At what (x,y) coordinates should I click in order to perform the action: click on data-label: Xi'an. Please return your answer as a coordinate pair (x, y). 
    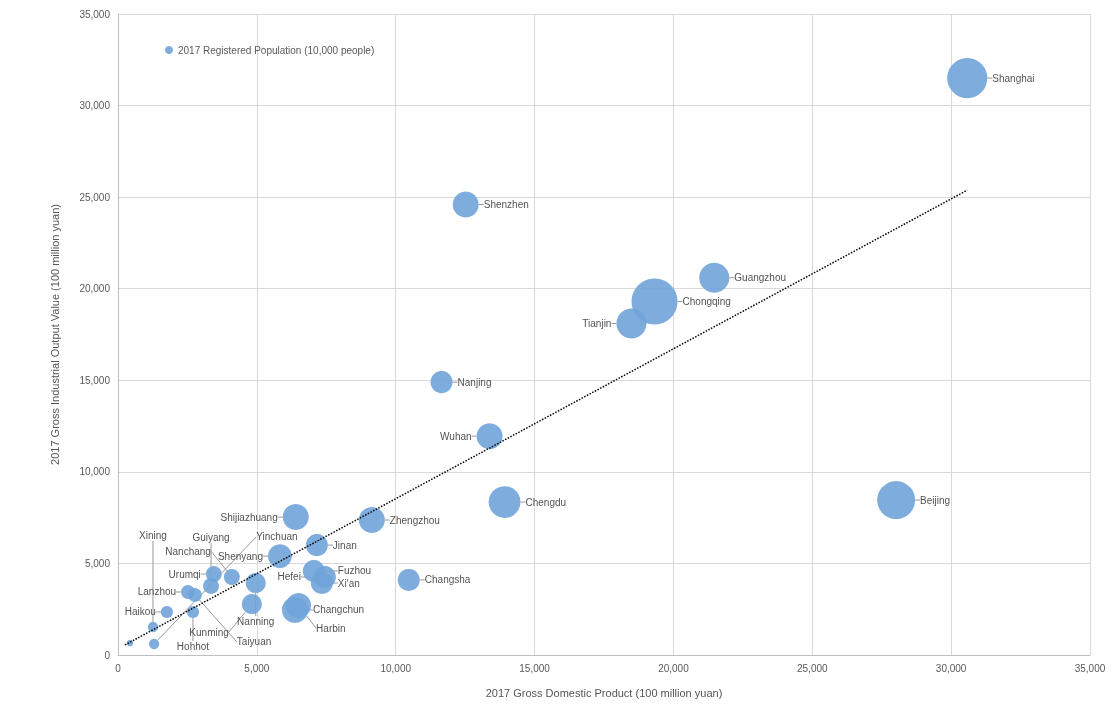
    Looking at the image, I should click on (348, 583).